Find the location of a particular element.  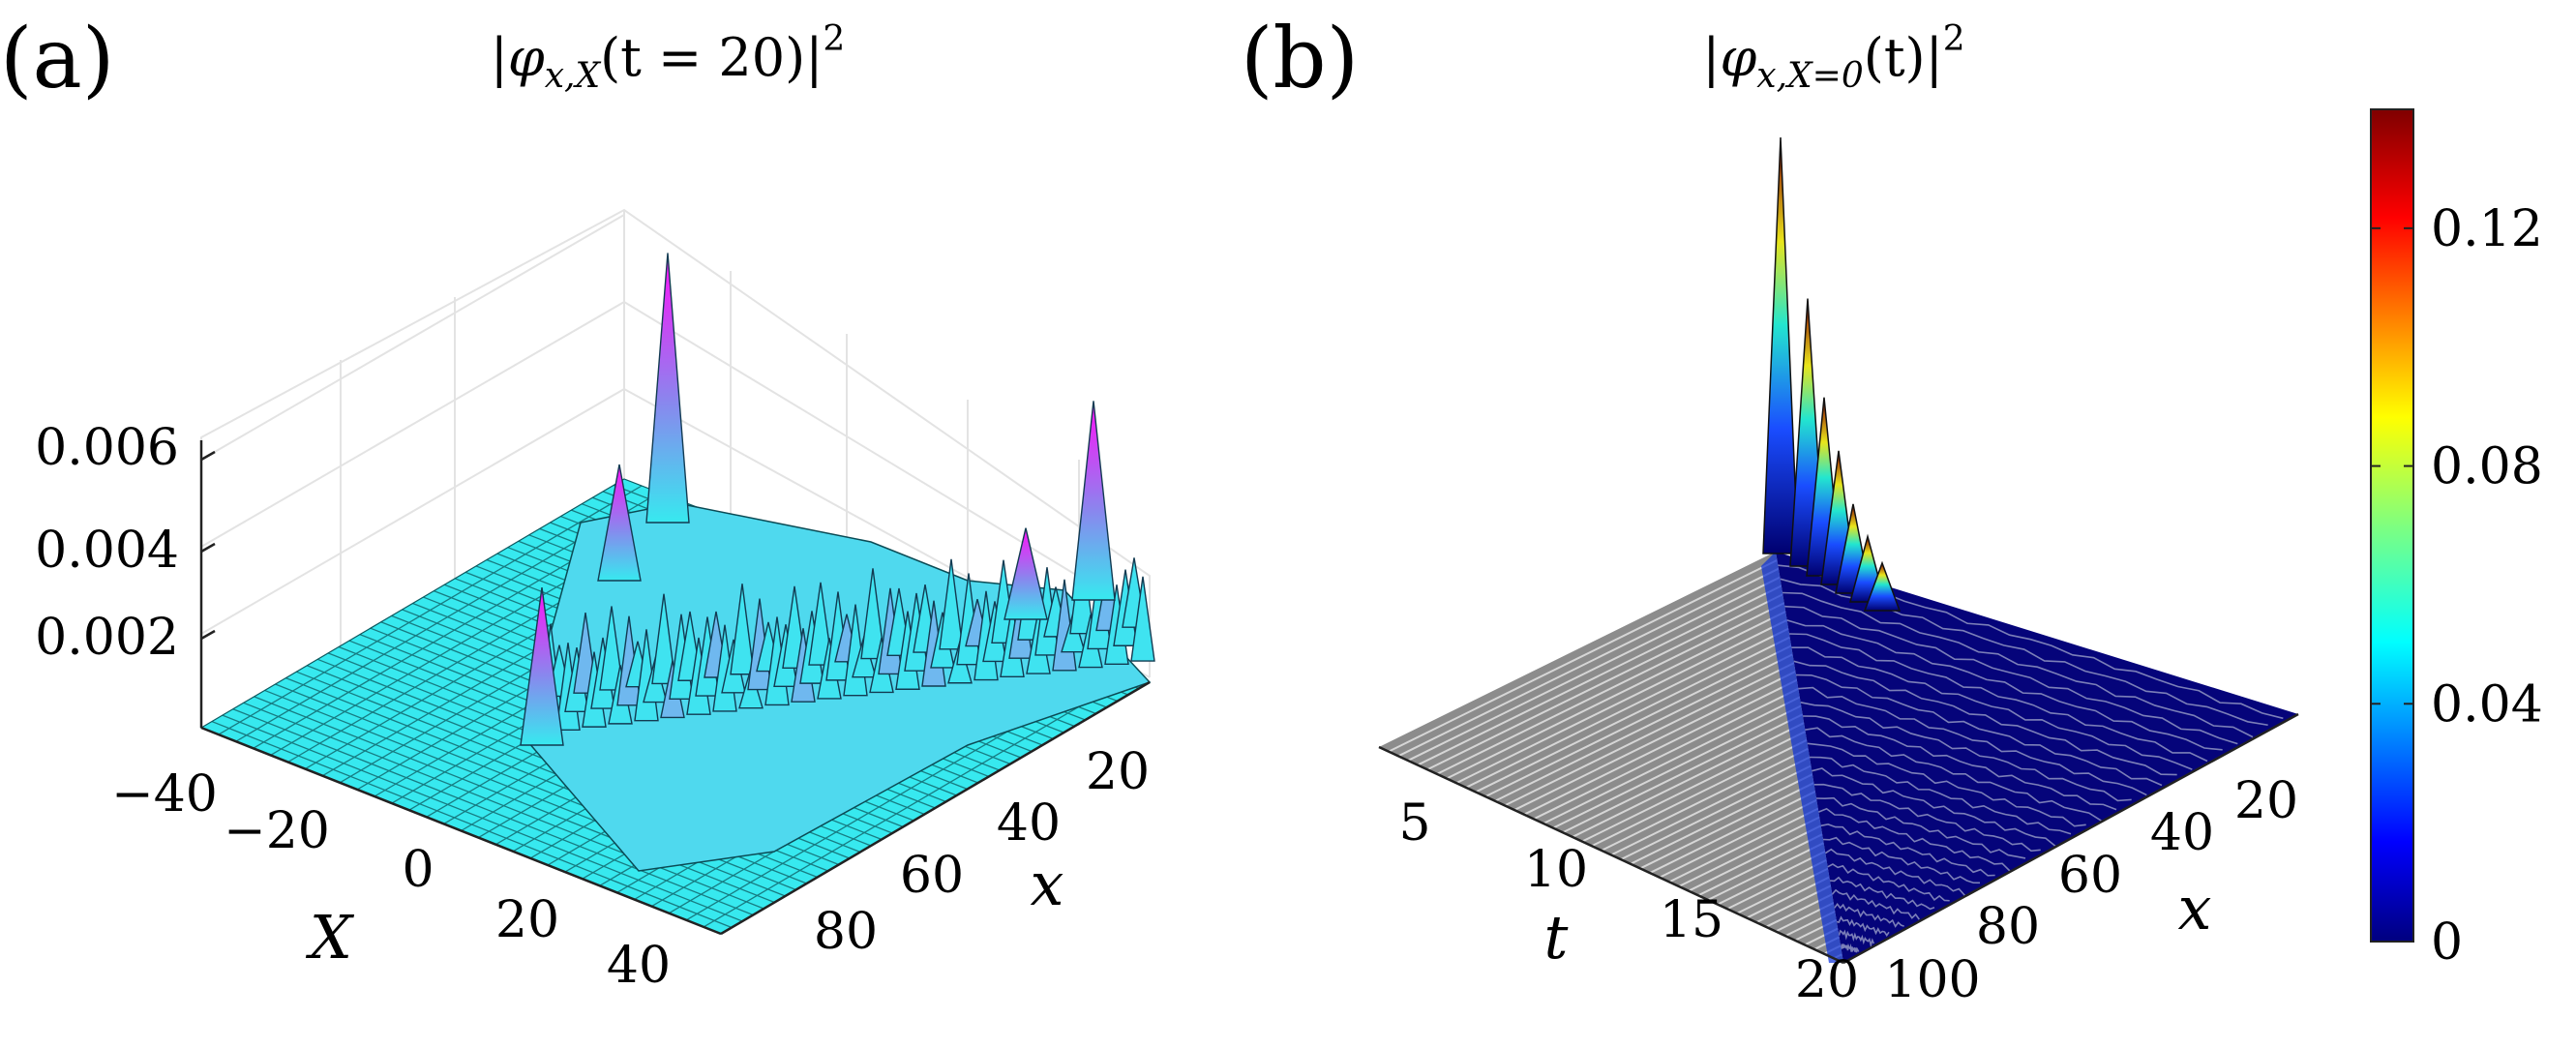

panel-a-z-ticks: 0.002 0.004 0.006 is located at coordinates (107, 543).